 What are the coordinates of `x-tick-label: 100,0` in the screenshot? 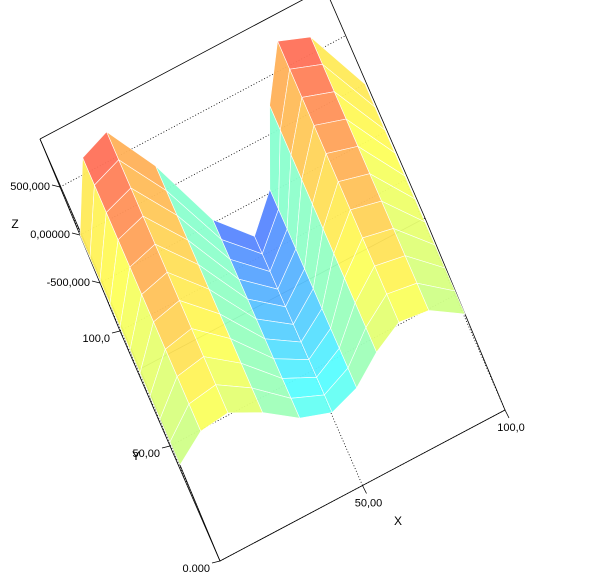 It's located at (511, 428).